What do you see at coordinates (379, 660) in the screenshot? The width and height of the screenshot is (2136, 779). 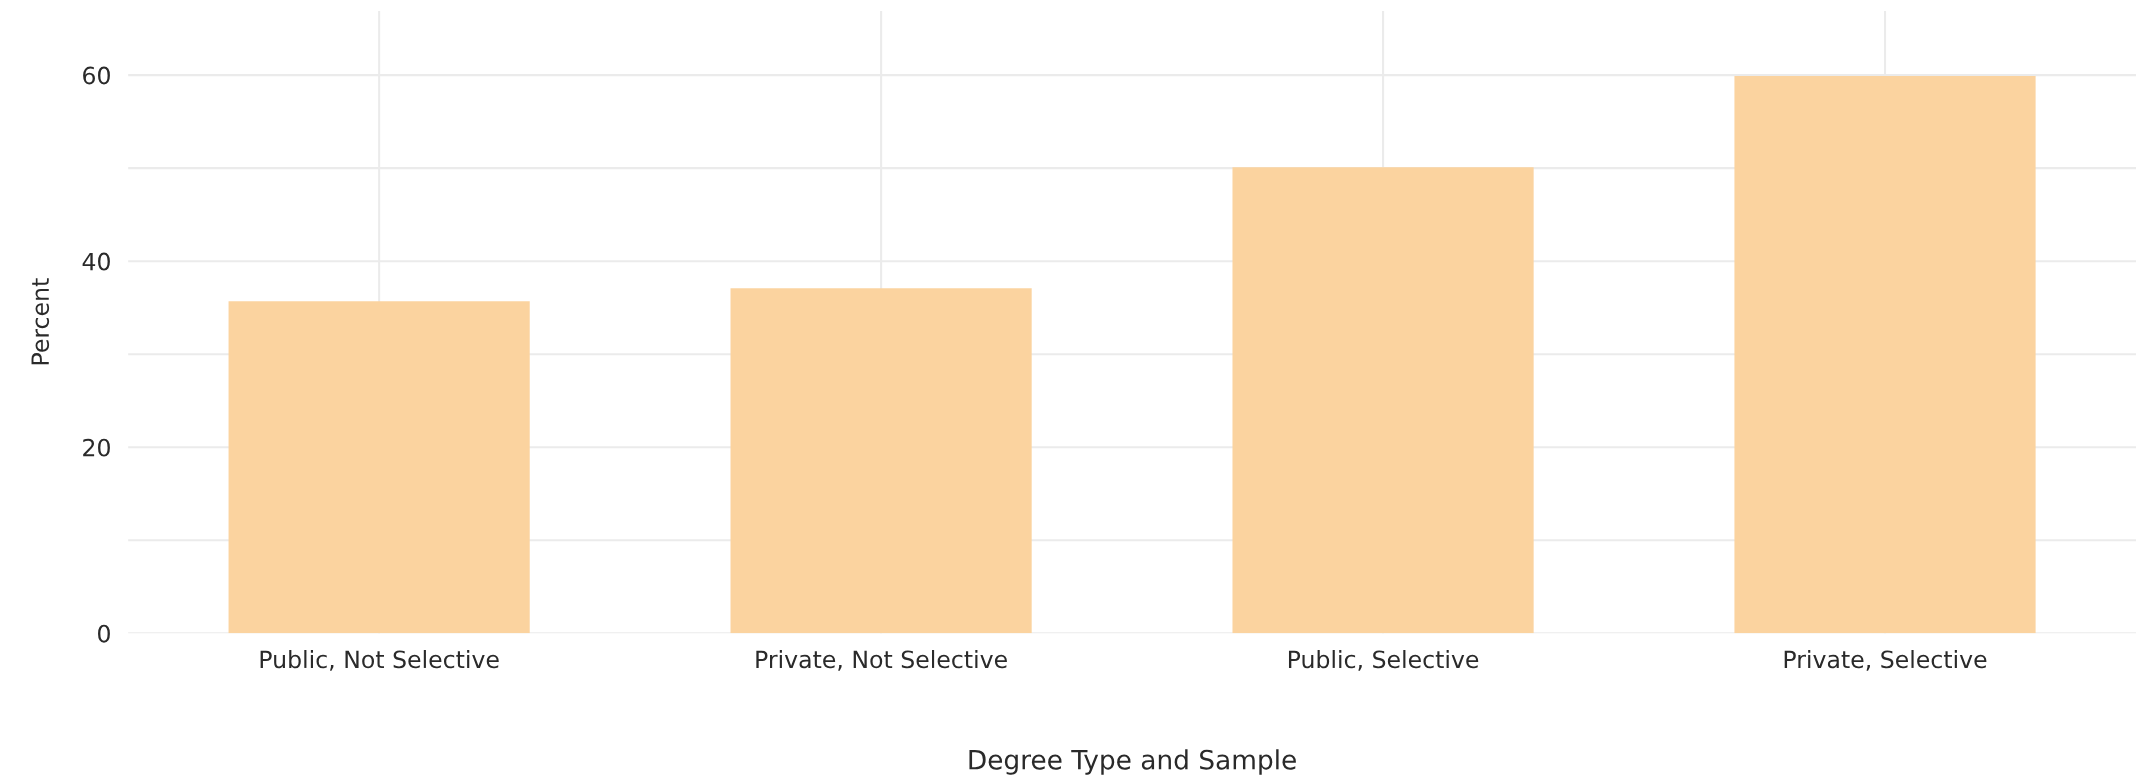 I see `x-tick-label: Public, Not Selective` at bounding box center [379, 660].